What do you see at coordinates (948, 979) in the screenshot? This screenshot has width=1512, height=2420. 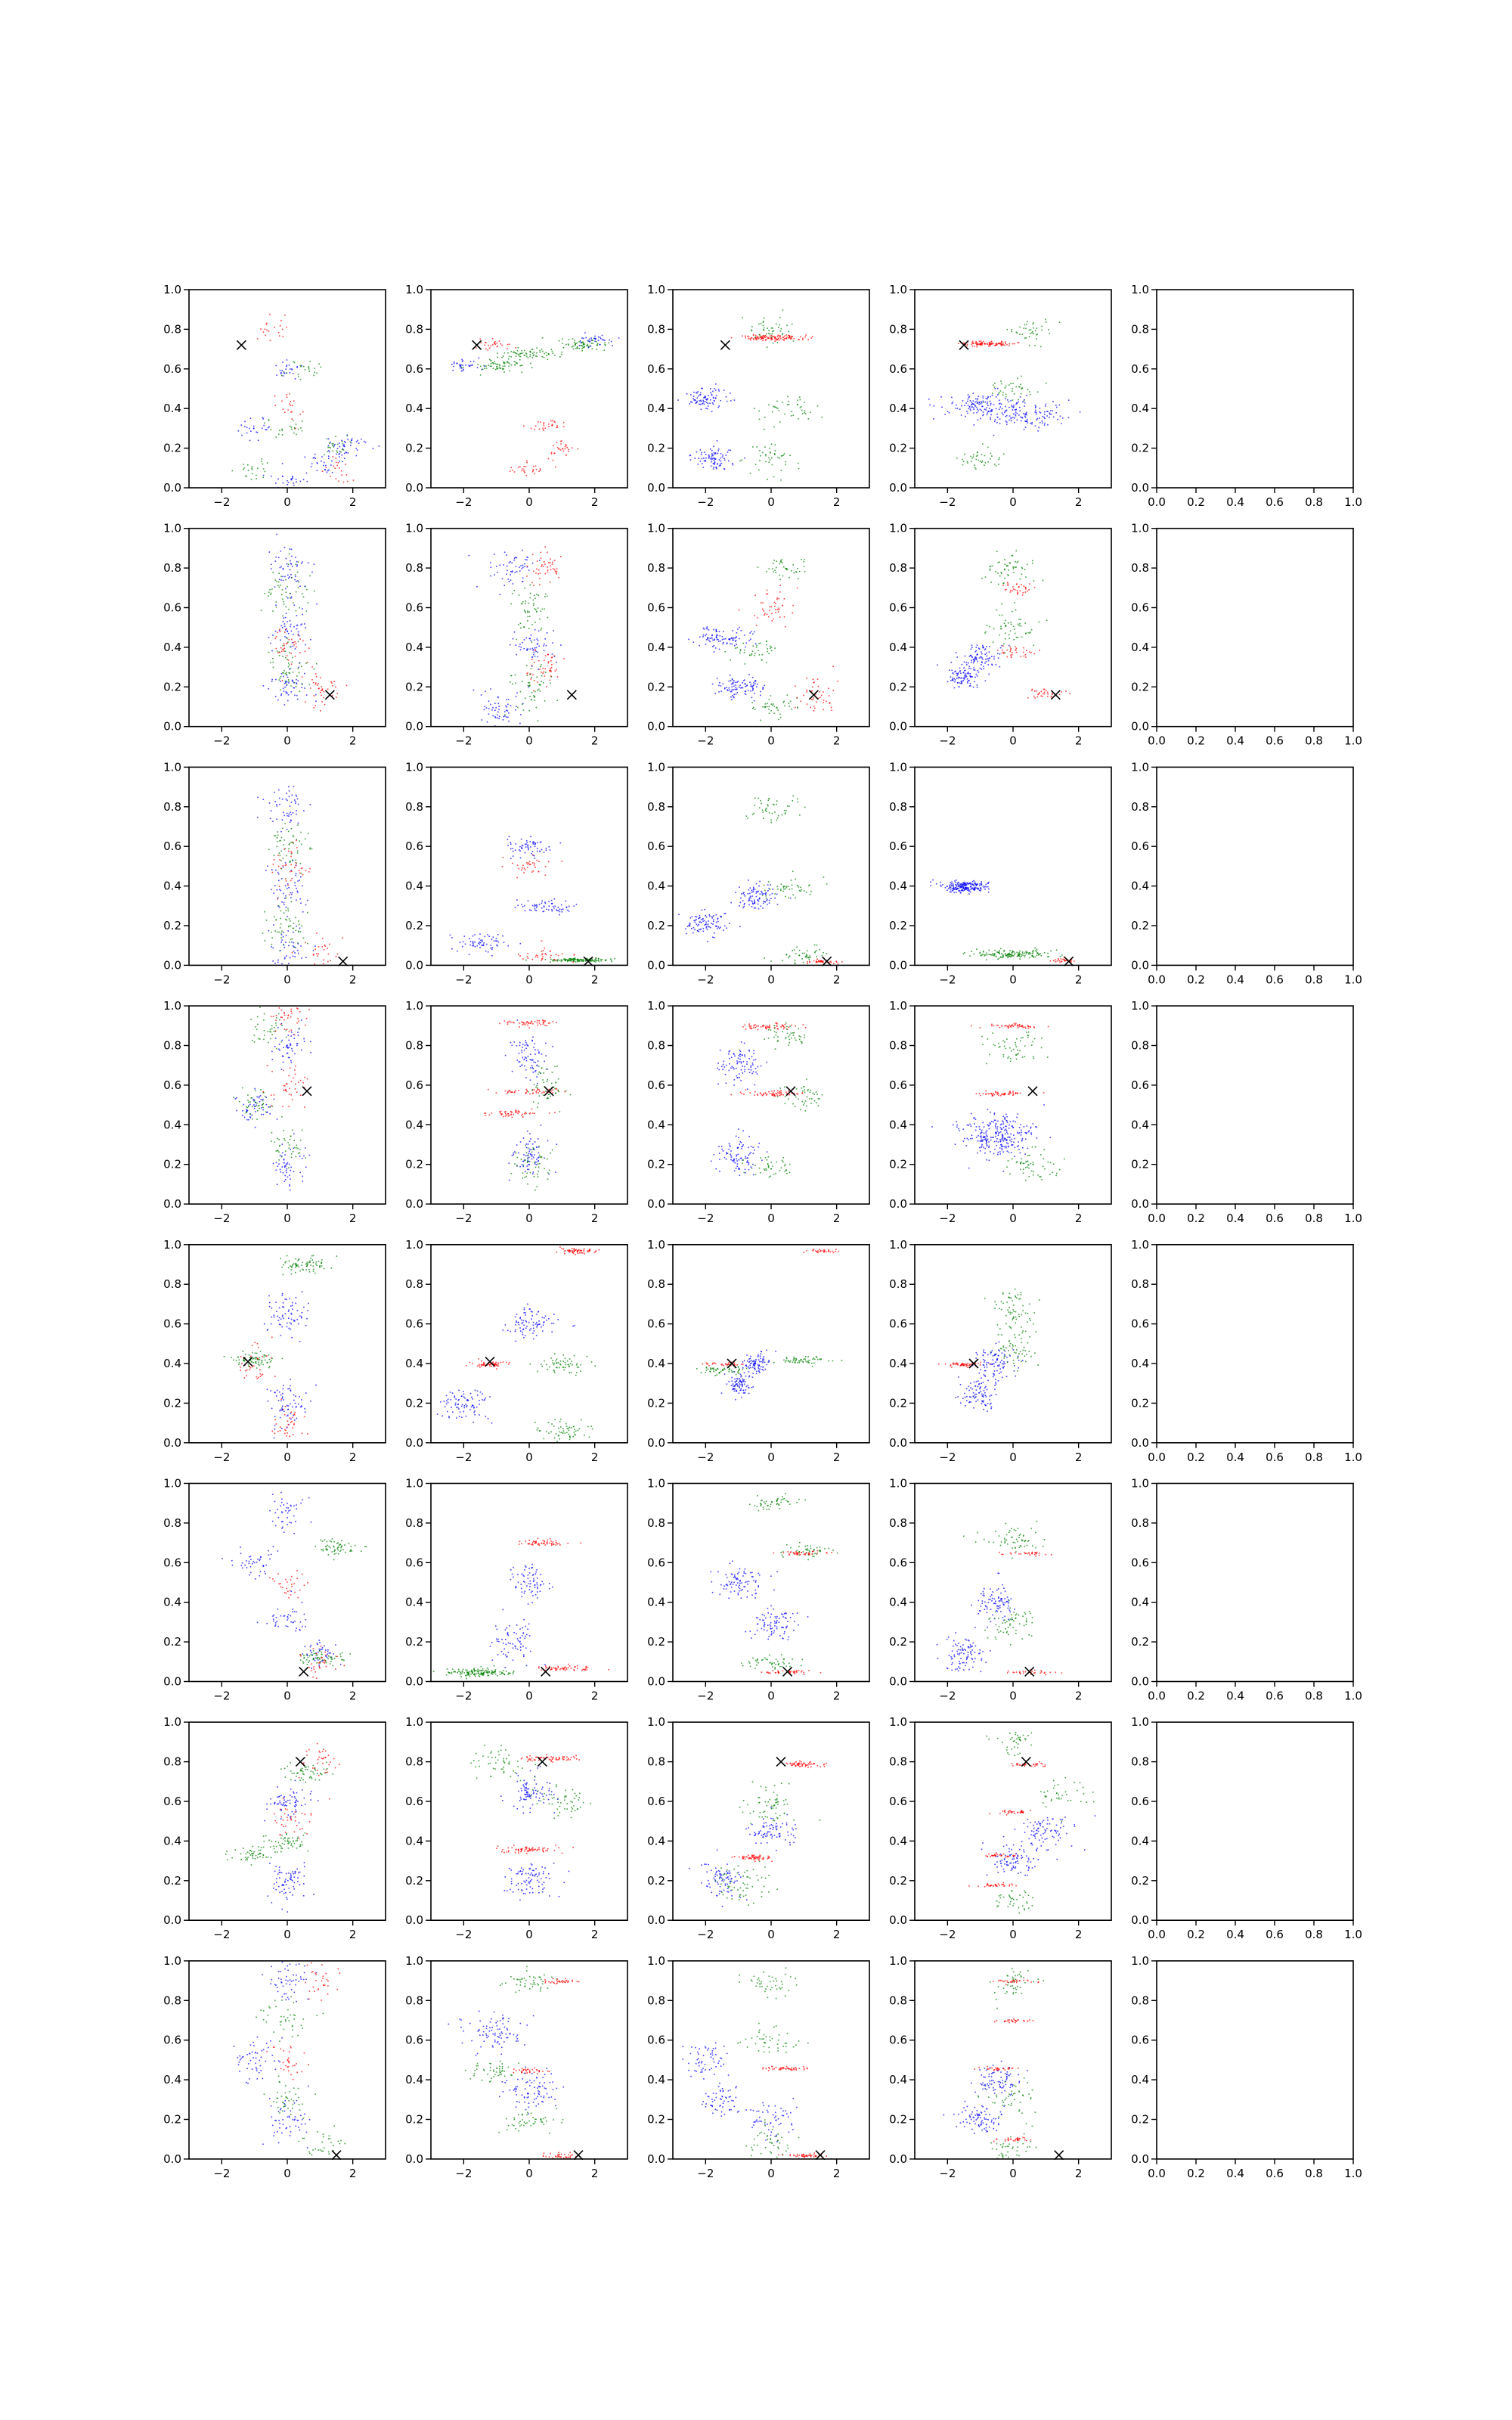 I see `x-tick-label: −2` at bounding box center [948, 979].